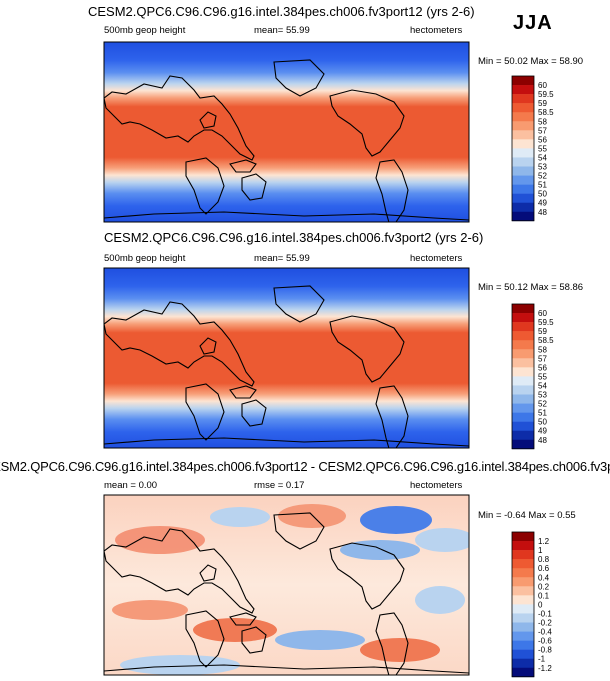  I want to click on colorbar3-tick-label: 0.6, so click(544, 568).